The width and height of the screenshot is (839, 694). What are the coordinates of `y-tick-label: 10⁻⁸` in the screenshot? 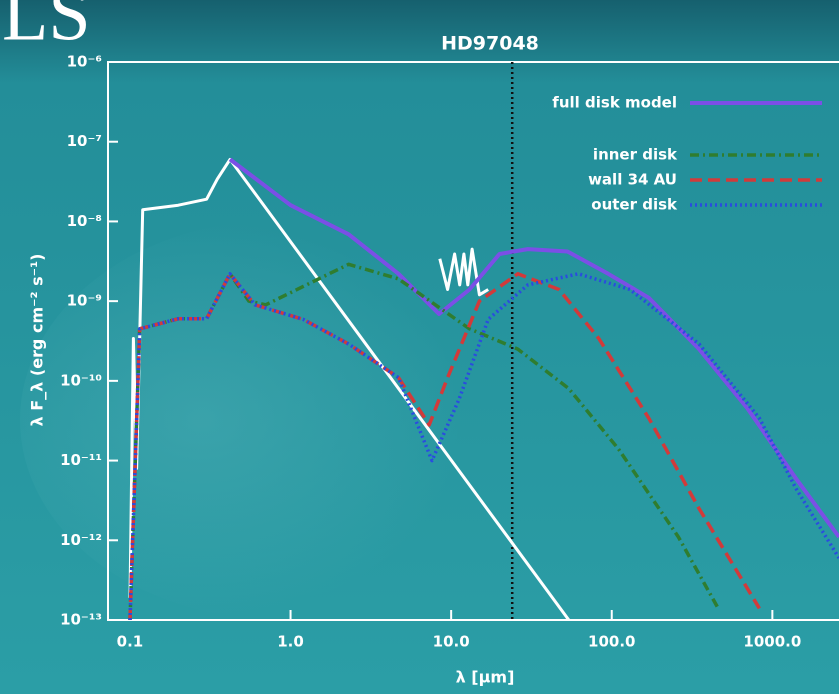 It's located at (84, 221).